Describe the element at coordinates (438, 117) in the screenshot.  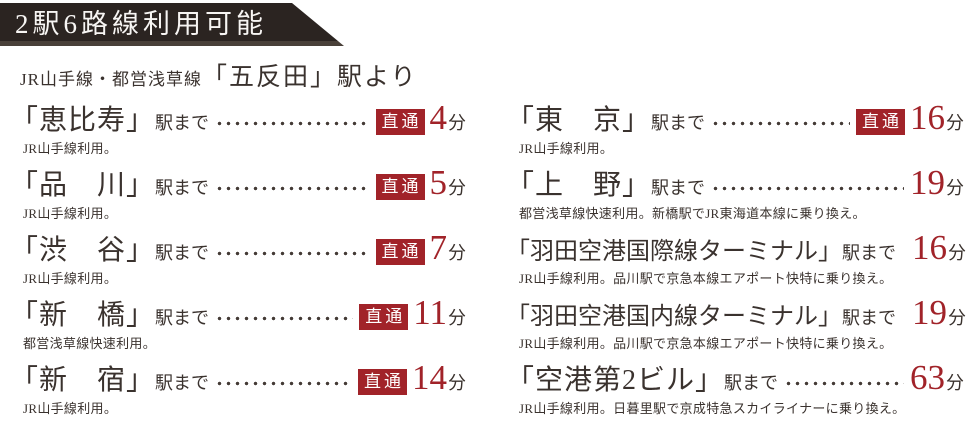
I see `minutes-value: 4` at that location.